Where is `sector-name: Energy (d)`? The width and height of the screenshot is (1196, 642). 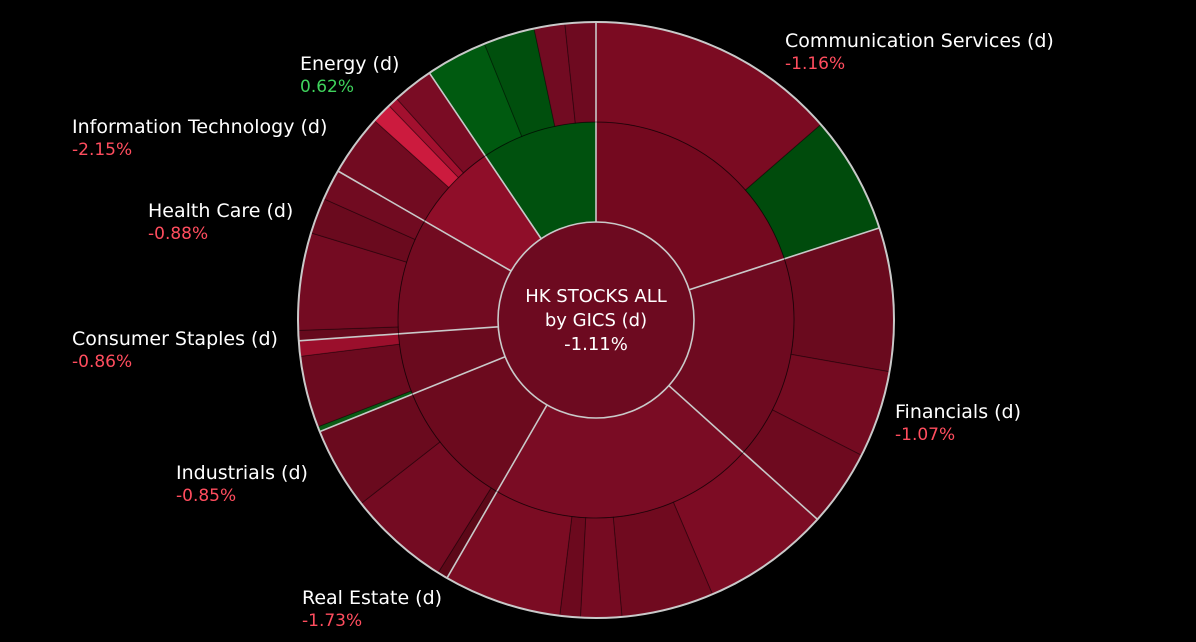
sector-name: Energy (d) is located at coordinates (349, 64).